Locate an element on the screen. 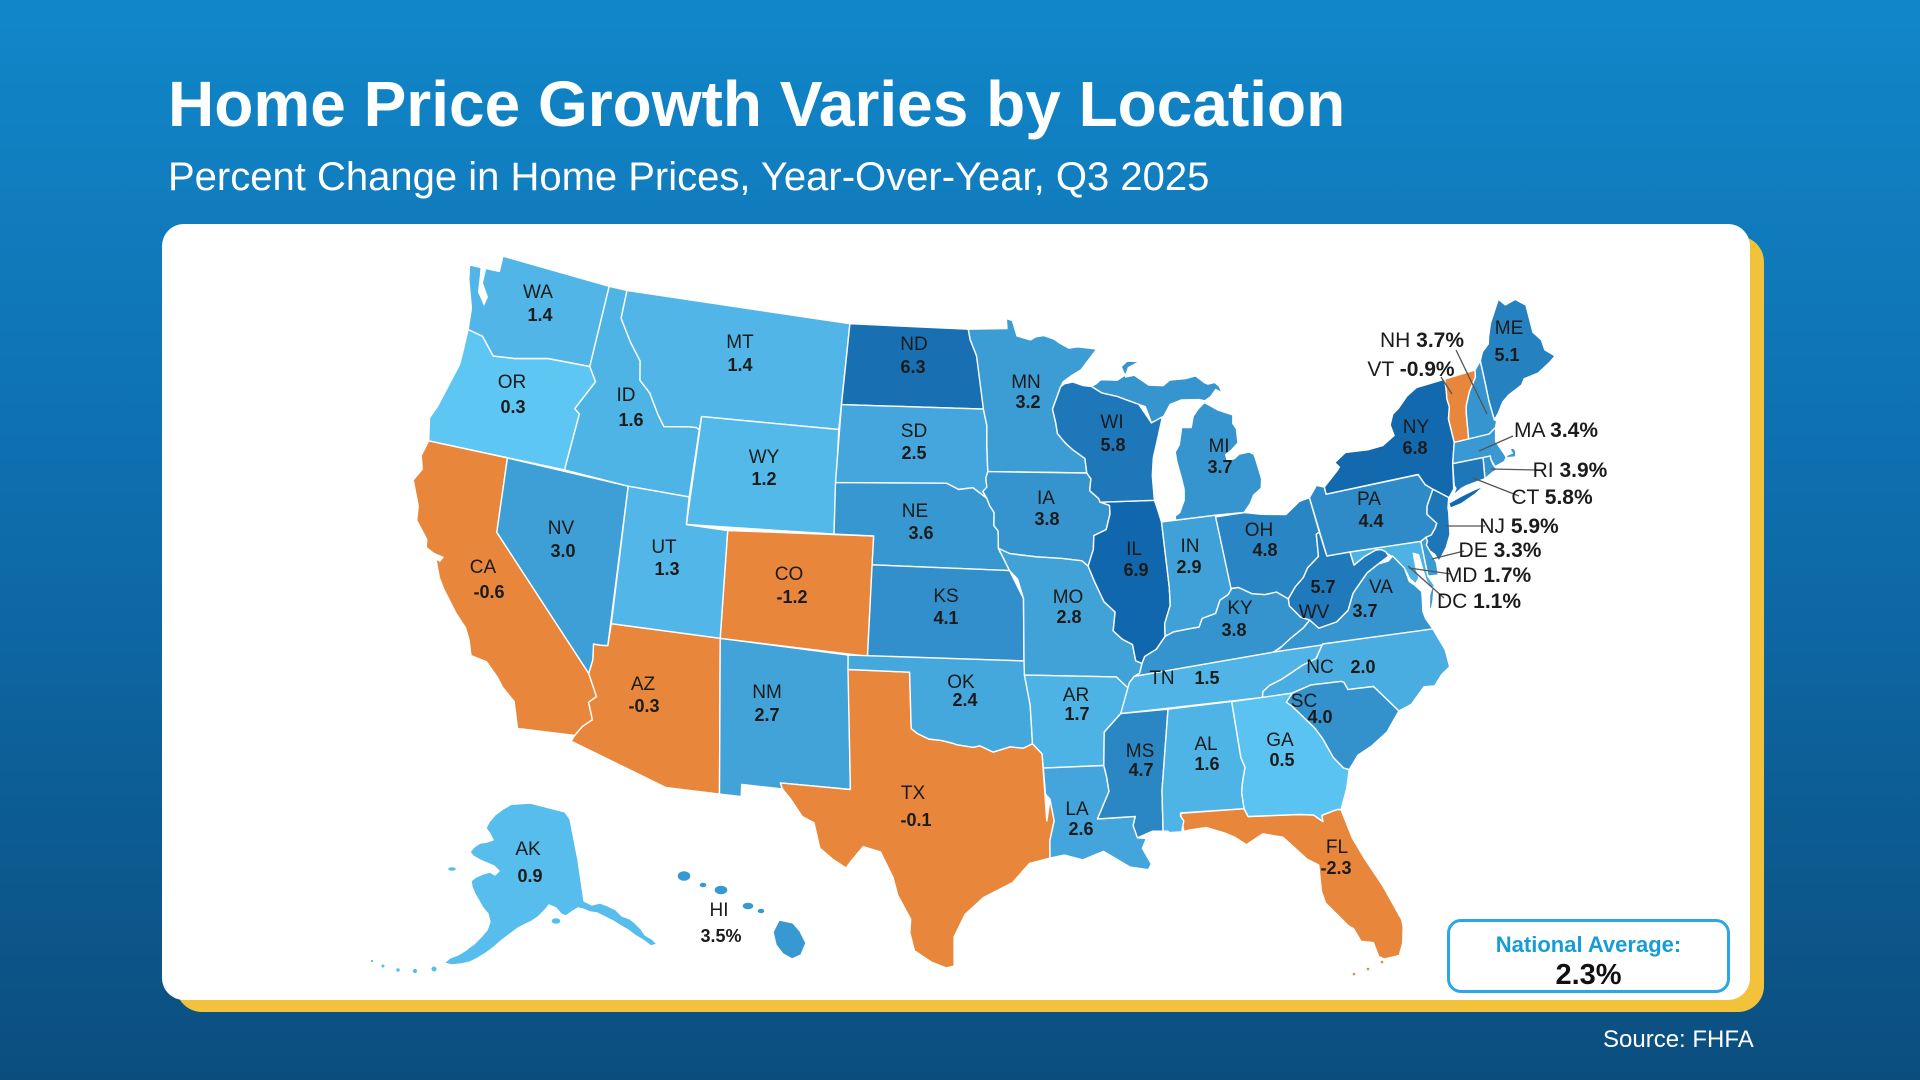  svg-text: IA is located at coordinates (1046, 498).